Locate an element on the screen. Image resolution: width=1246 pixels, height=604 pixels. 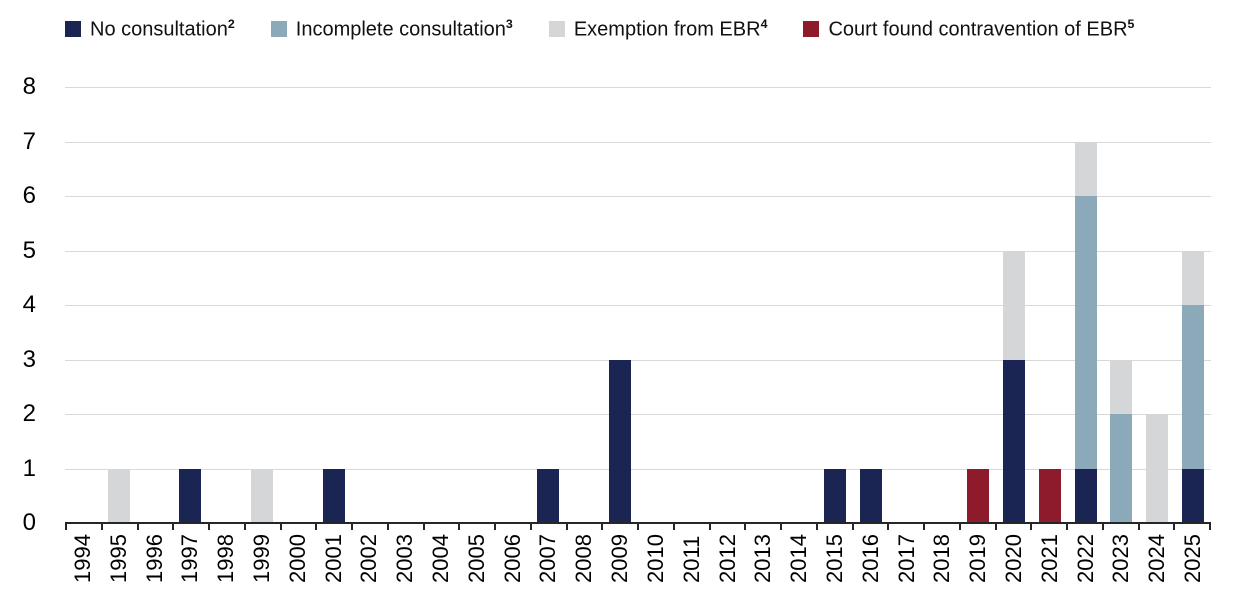
bar-stack-2022 is located at coordinates (1085, 305).